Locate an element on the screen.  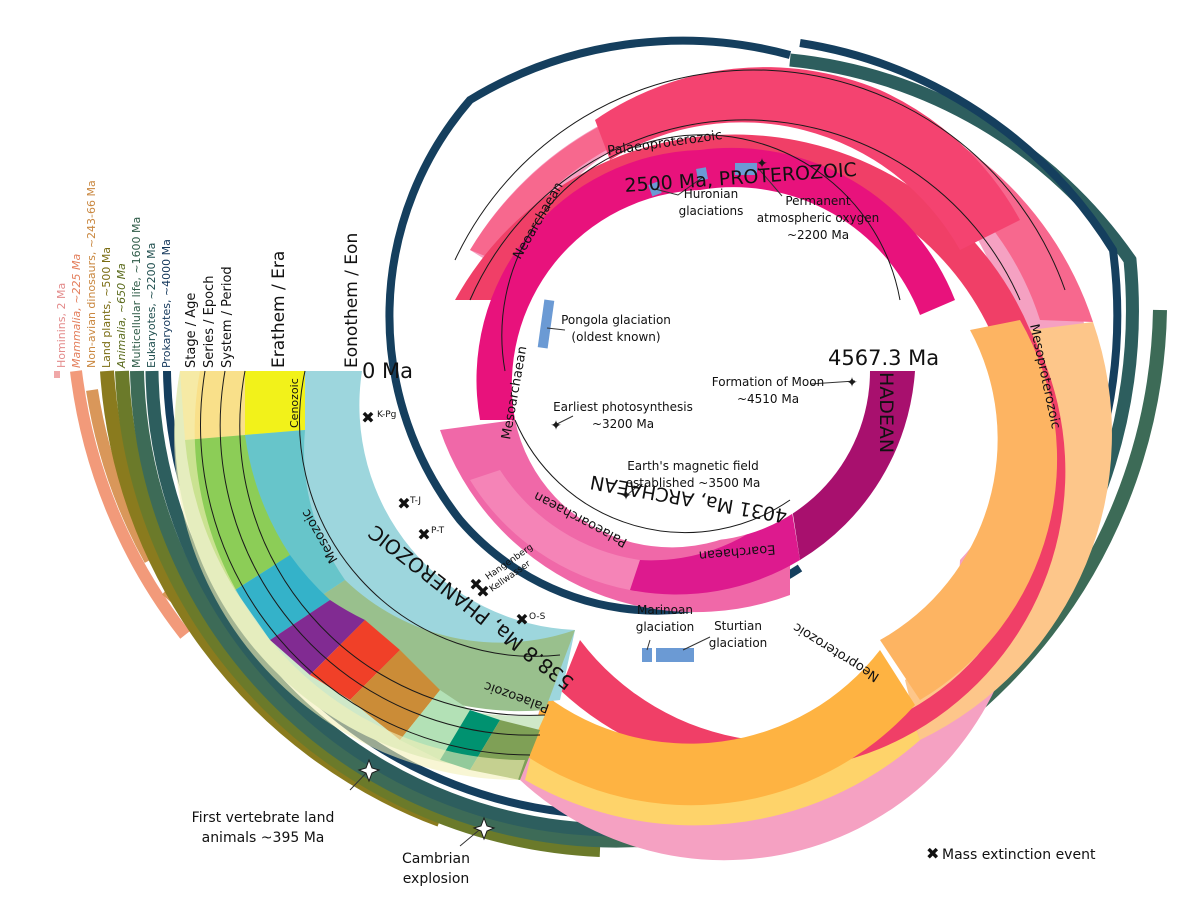
extinction-label: O-S is located at coordinates (537, 617).